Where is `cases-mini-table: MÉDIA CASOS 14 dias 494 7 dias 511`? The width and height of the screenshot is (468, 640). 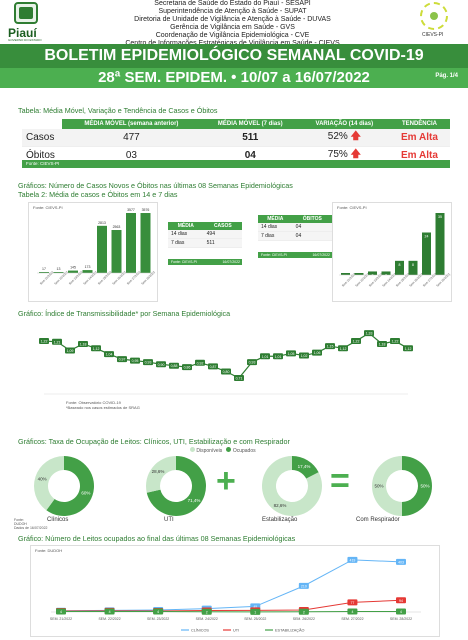 cases-mini-table: MÉDIA CASOS 14 dias 494 7 dias 511 is located at coordinates (205, 235).